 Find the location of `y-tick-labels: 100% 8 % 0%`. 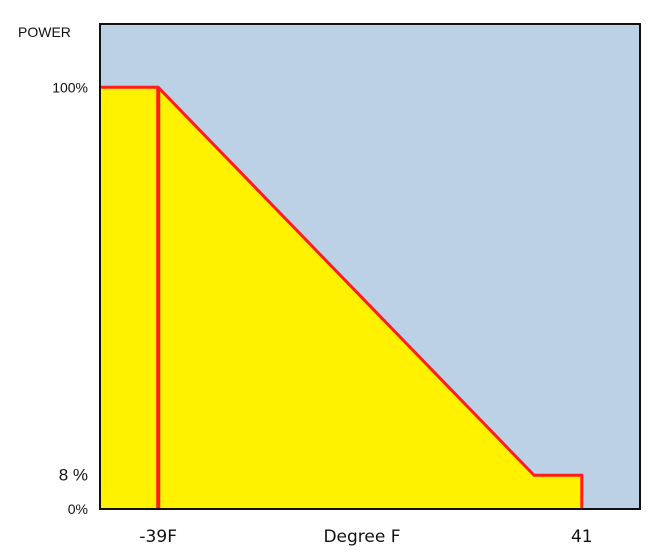

y-tick-labels: 100% 8 % 0% is located at coordinates (70, 298).